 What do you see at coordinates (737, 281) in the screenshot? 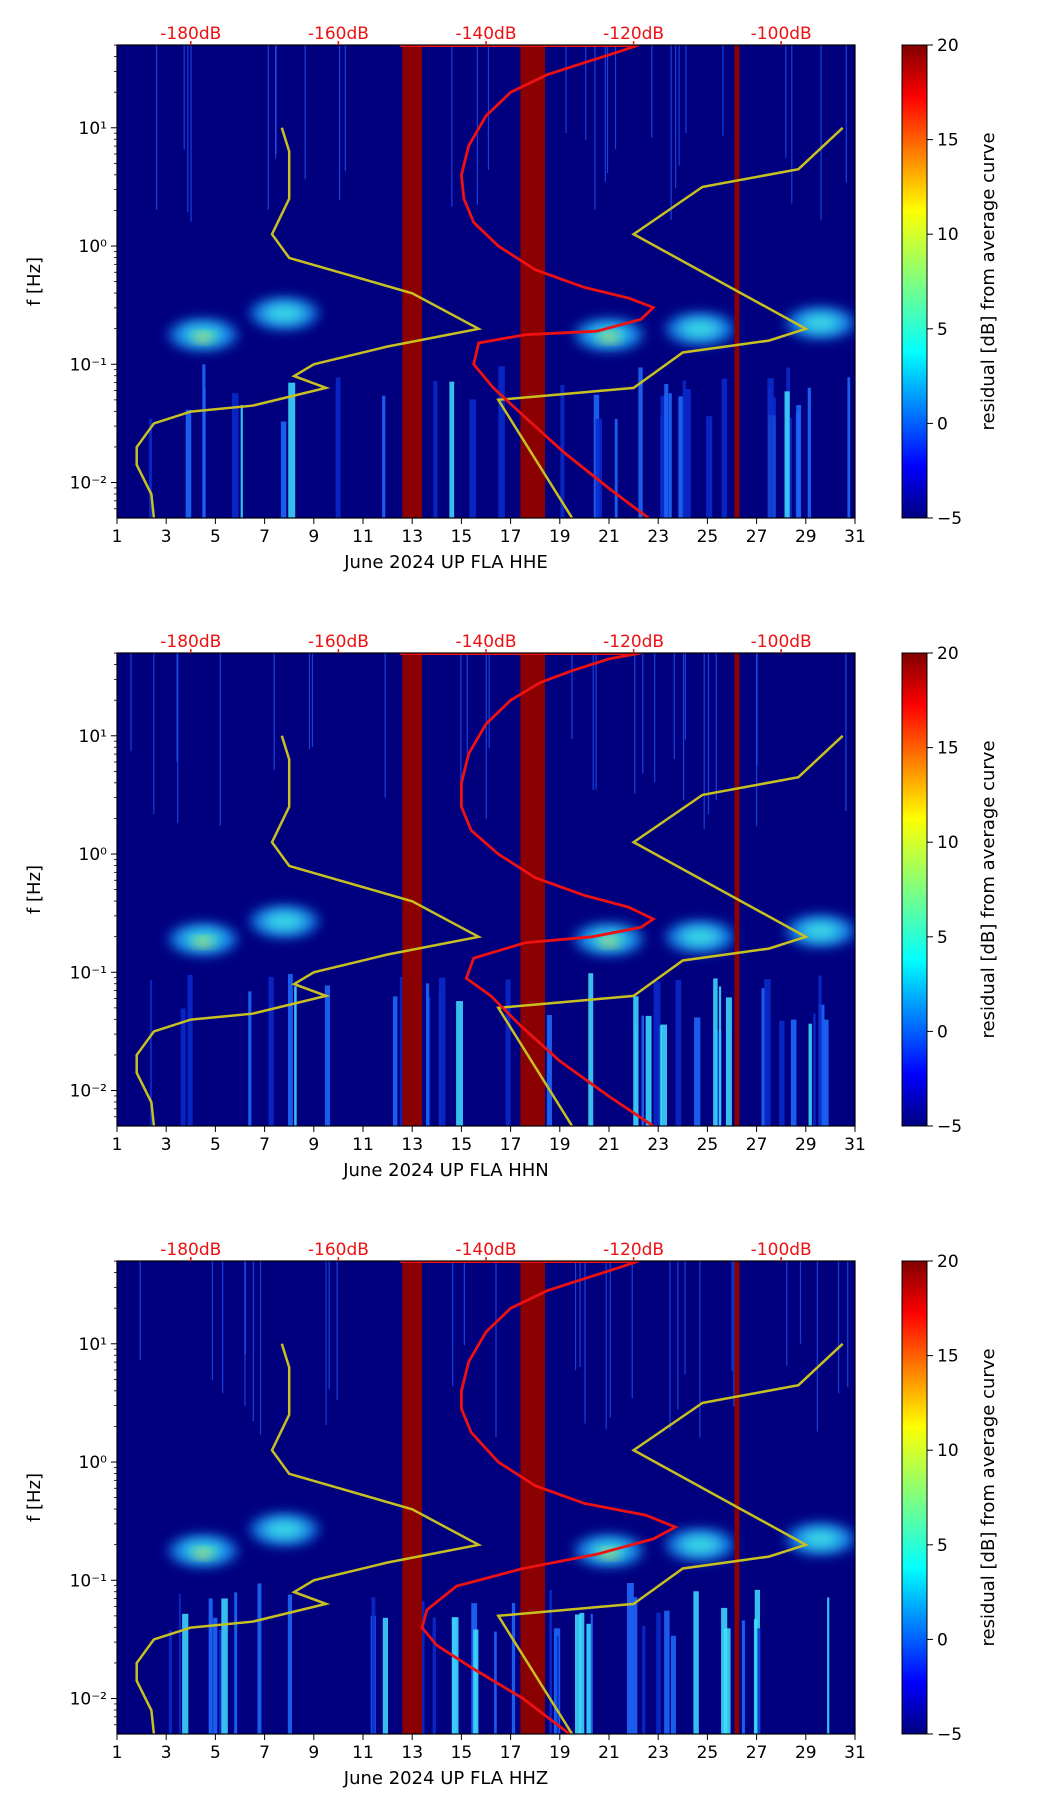
I see `data-gap` at bounding box center [737, 281].